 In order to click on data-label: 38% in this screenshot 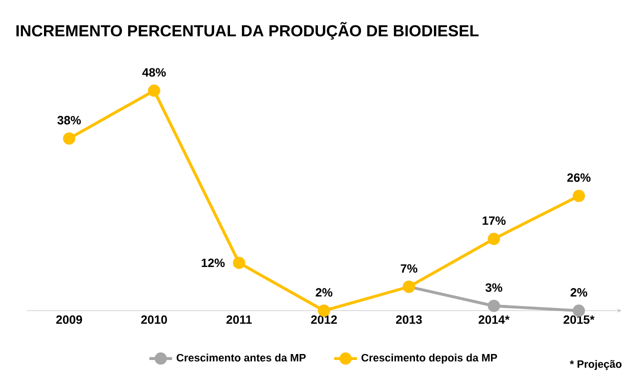, I will do `click(69, 120)`.